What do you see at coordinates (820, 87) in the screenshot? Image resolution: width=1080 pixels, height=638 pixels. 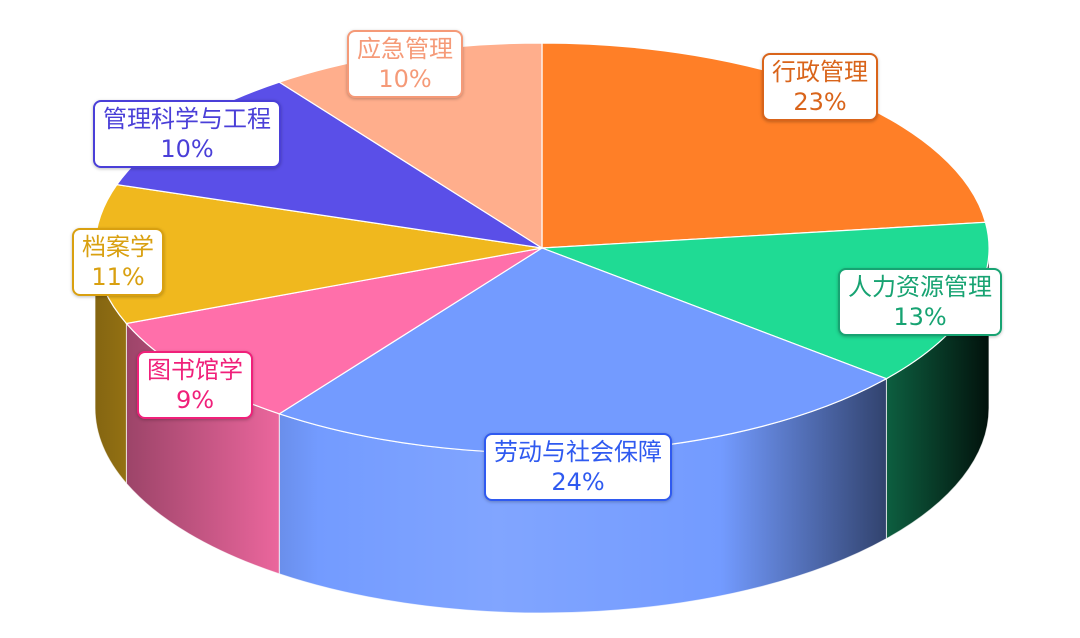 I see `data-label: 行政管理 23%` at bounding box center [820, 87].